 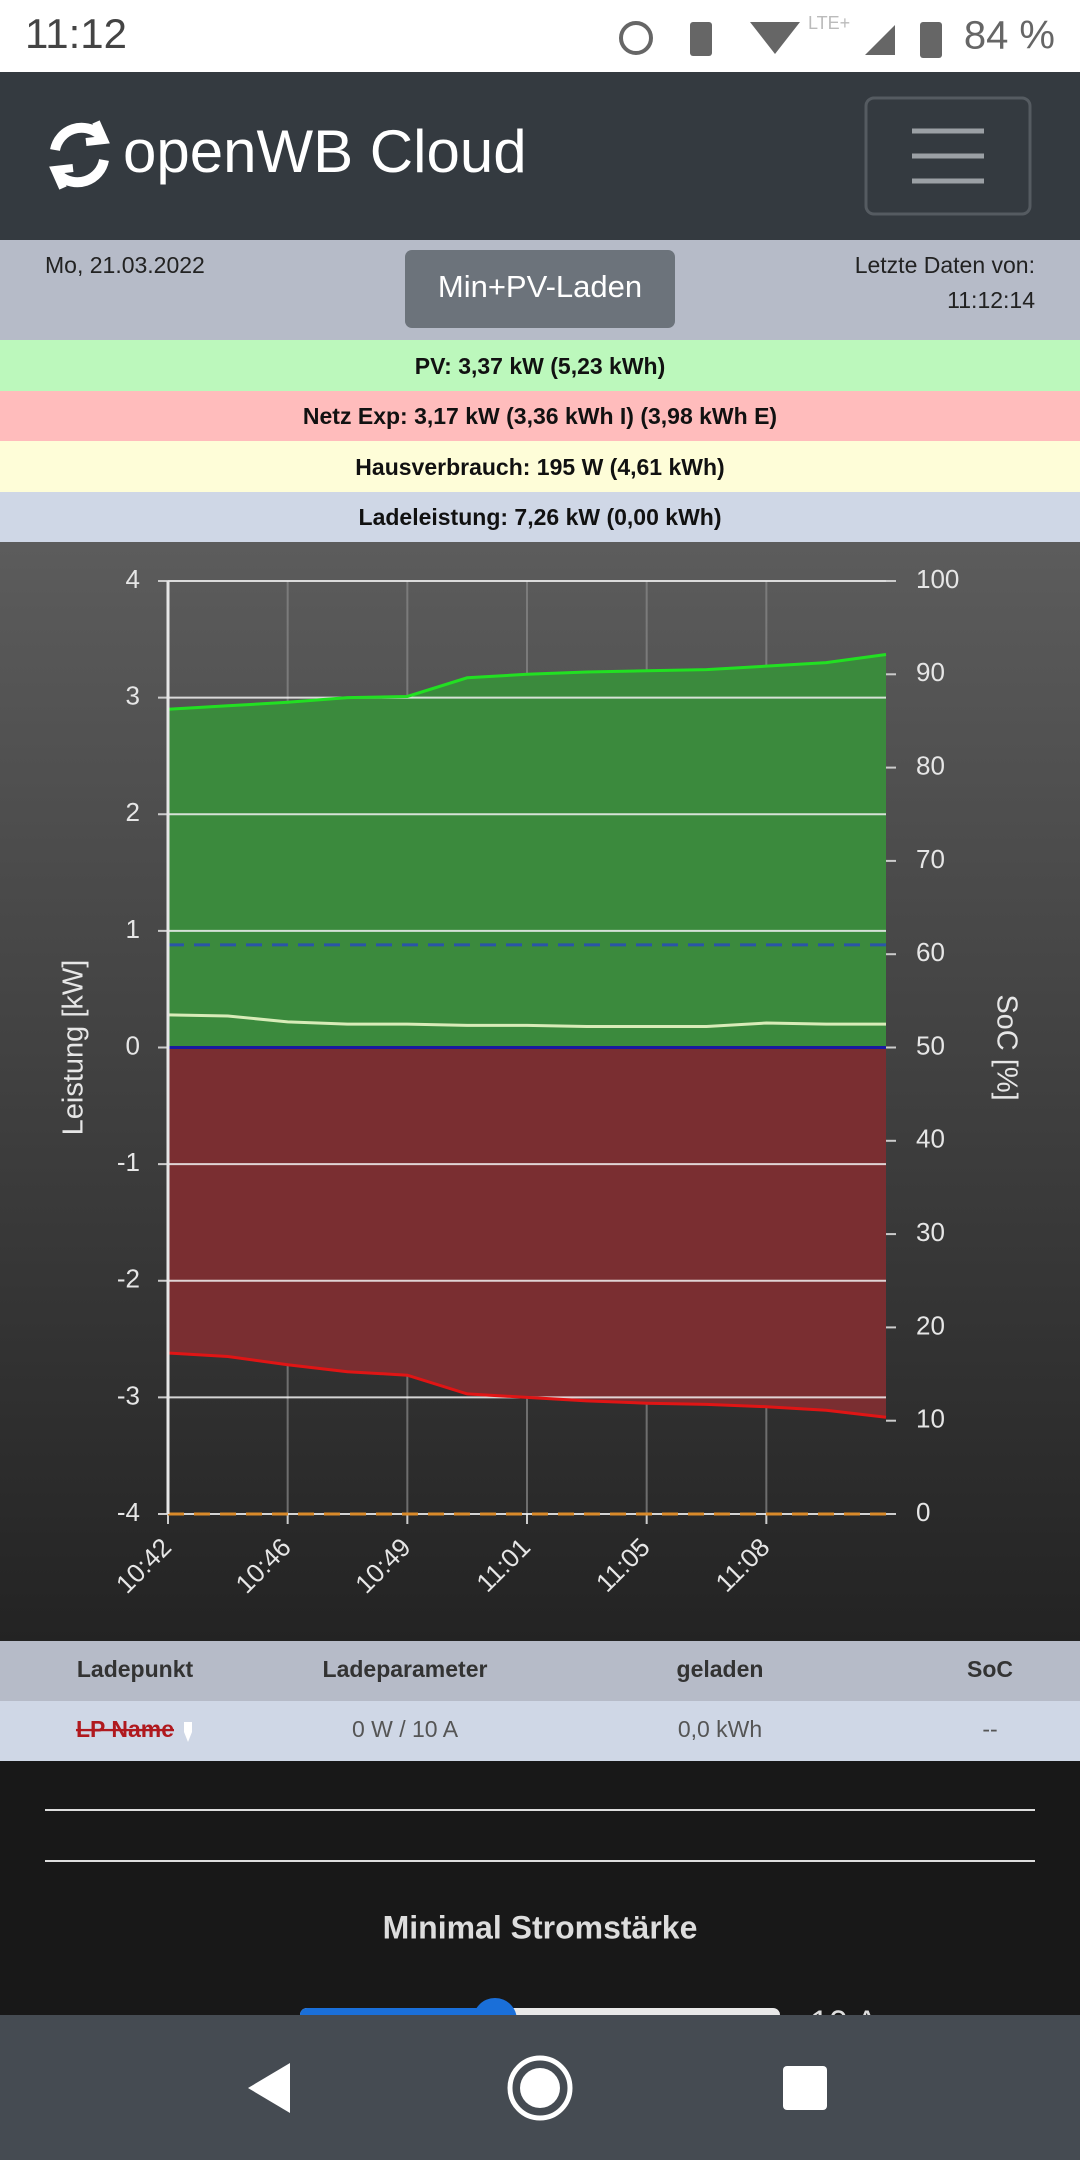 I want to click on td: 0 W / 10 A, so click(x=405, y=1729).